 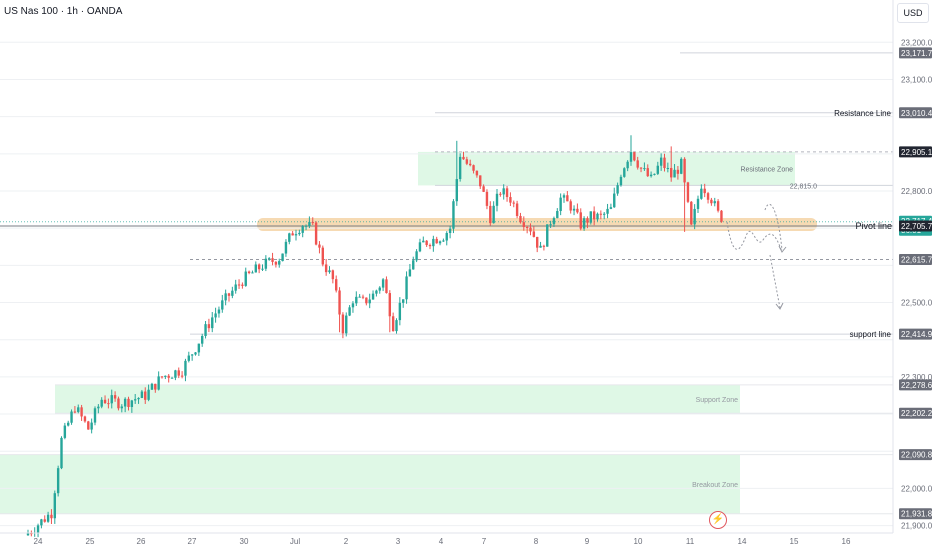 What do you see at coordinates (244, 541) in the screenshot?
I see `x-tick-label: 30` at bounding box center [244, 541].